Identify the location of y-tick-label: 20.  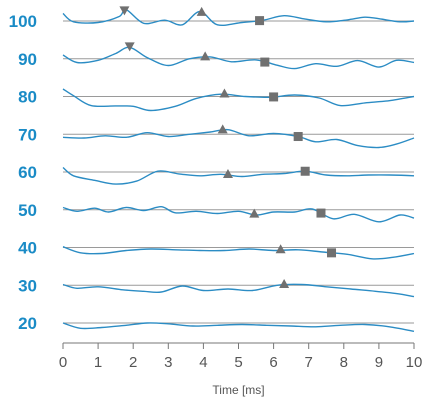
(27, 323).